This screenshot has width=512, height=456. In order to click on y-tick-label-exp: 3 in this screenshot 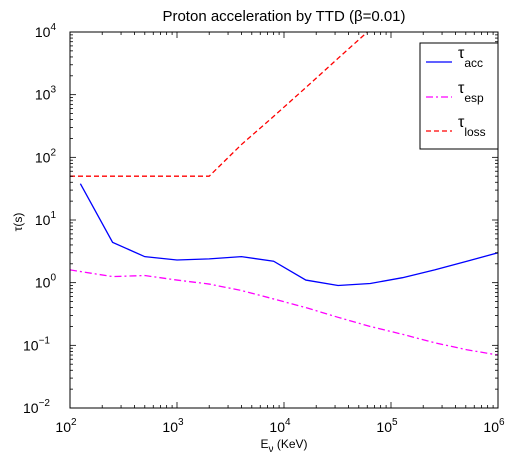, I will do `click(53, 90)`.